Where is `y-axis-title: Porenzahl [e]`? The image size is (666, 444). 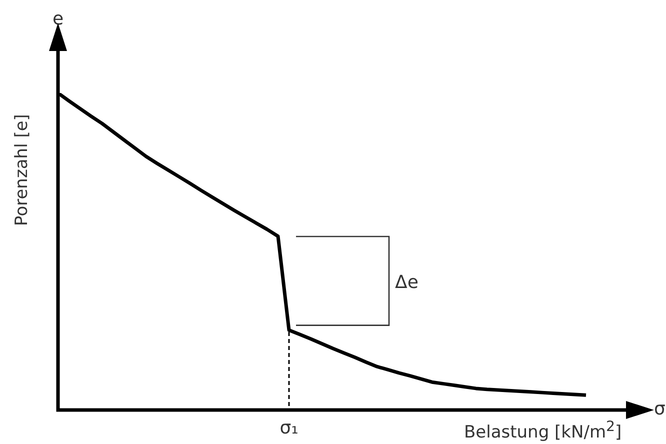 y-axis-title: Porenzahl [e] is located at coordinates (22, 170).